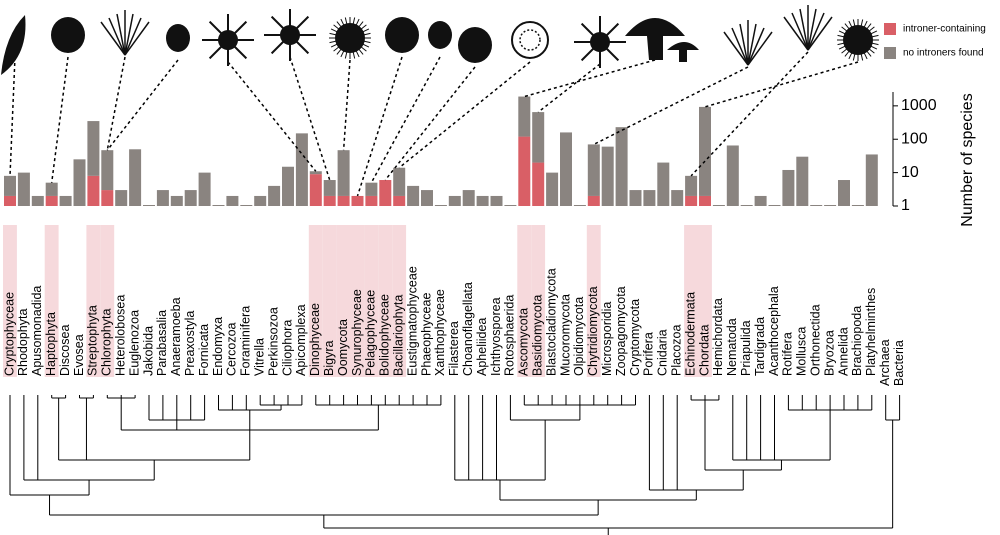 The height and width of the screenshot is (535, 1000). Describe the element at coordinates (454, 348) in the screenshot. I see `category-label: Filasterea` at that location.